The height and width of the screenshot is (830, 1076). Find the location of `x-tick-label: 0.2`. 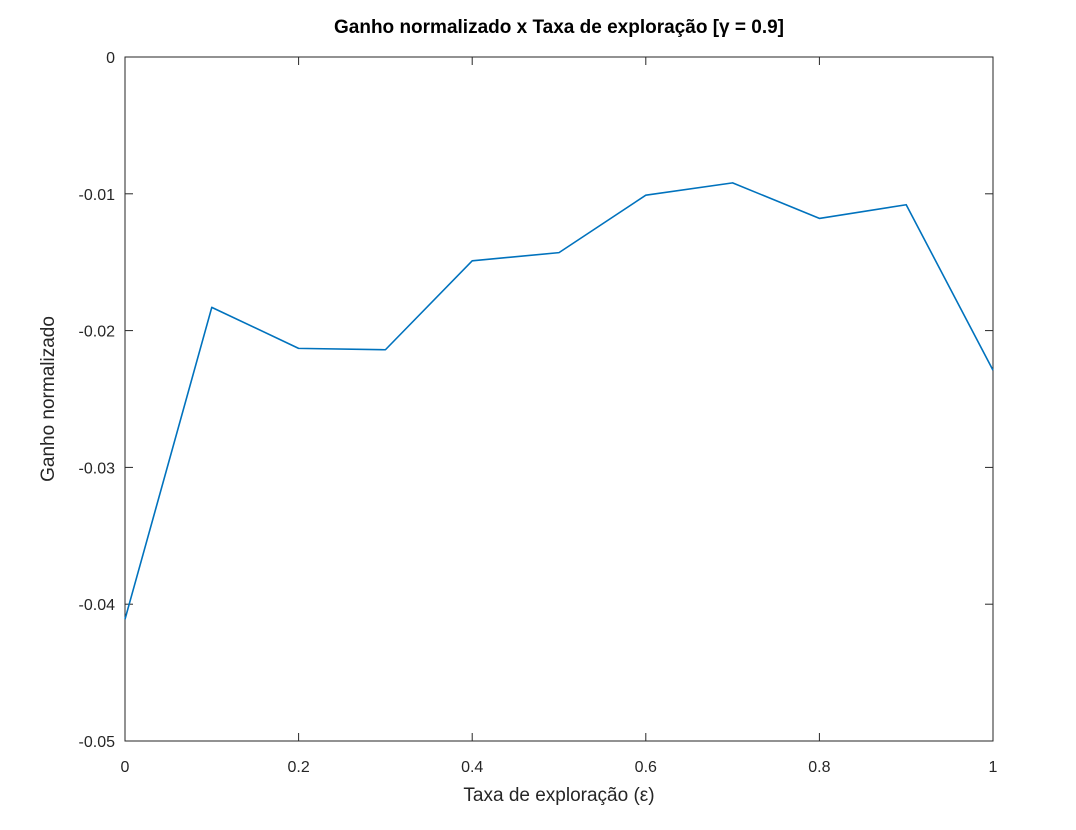

x-tick-label: 0.2 is located at coordinates (298, 767).